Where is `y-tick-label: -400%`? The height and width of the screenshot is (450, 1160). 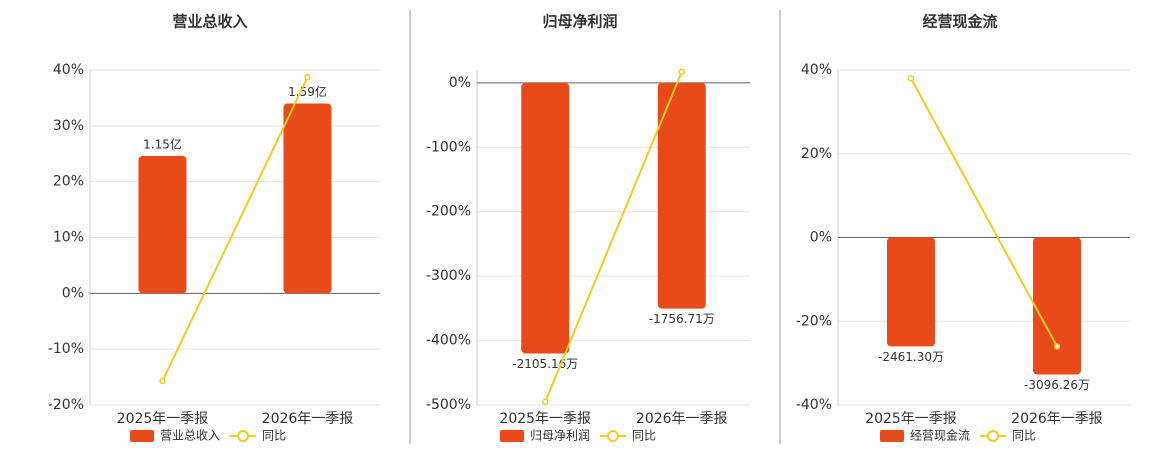 y-tick-label: -400% is located at coordinates (448, 341).